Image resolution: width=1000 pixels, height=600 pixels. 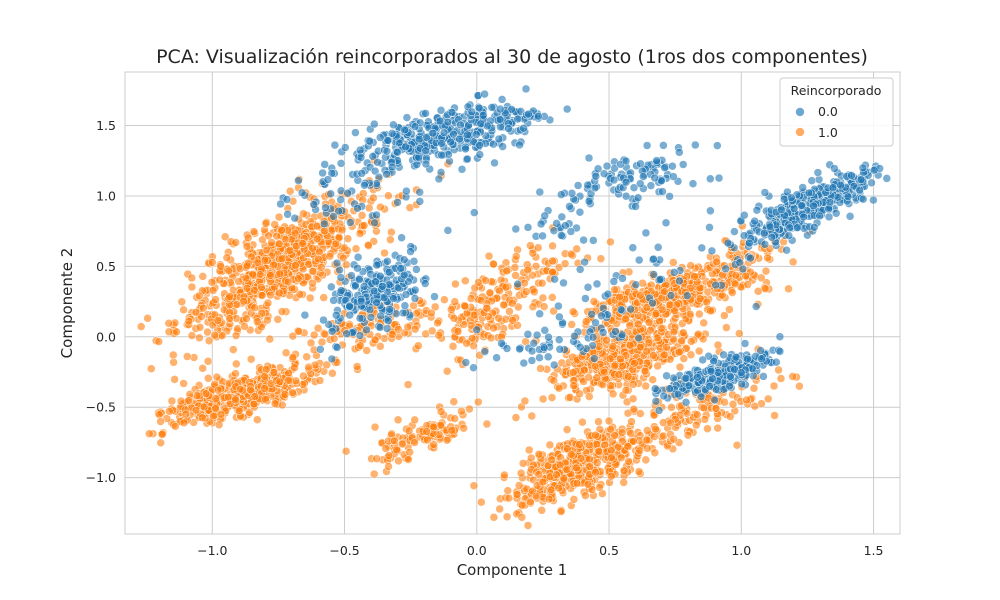 What do you see at coordinates (741, 550) in the screenshot?
I see `x-tick-label: 1.0` at bounding box center [741, 550].